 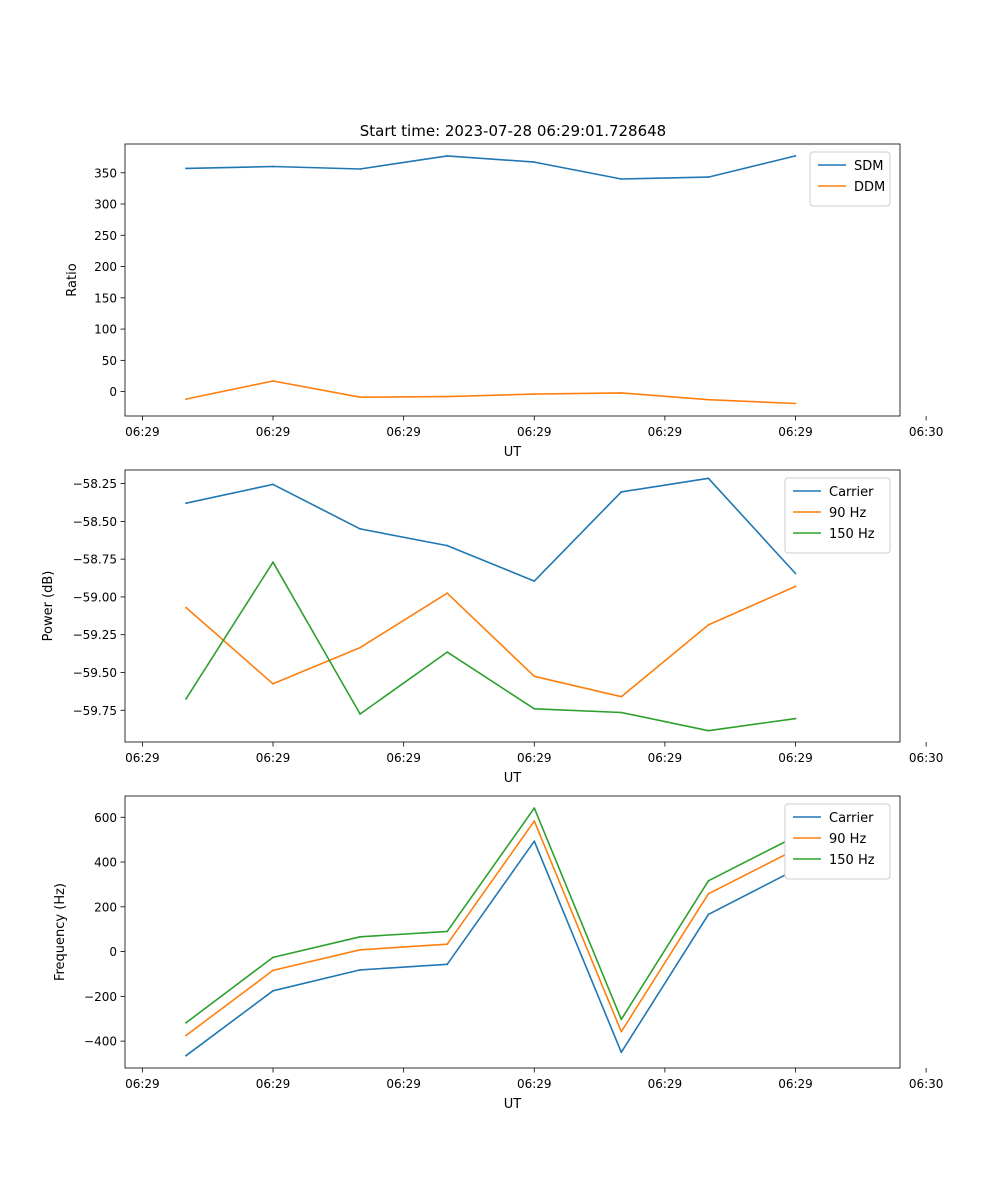 I want to click on frequency-legend-box, so click(x=837, y=841).